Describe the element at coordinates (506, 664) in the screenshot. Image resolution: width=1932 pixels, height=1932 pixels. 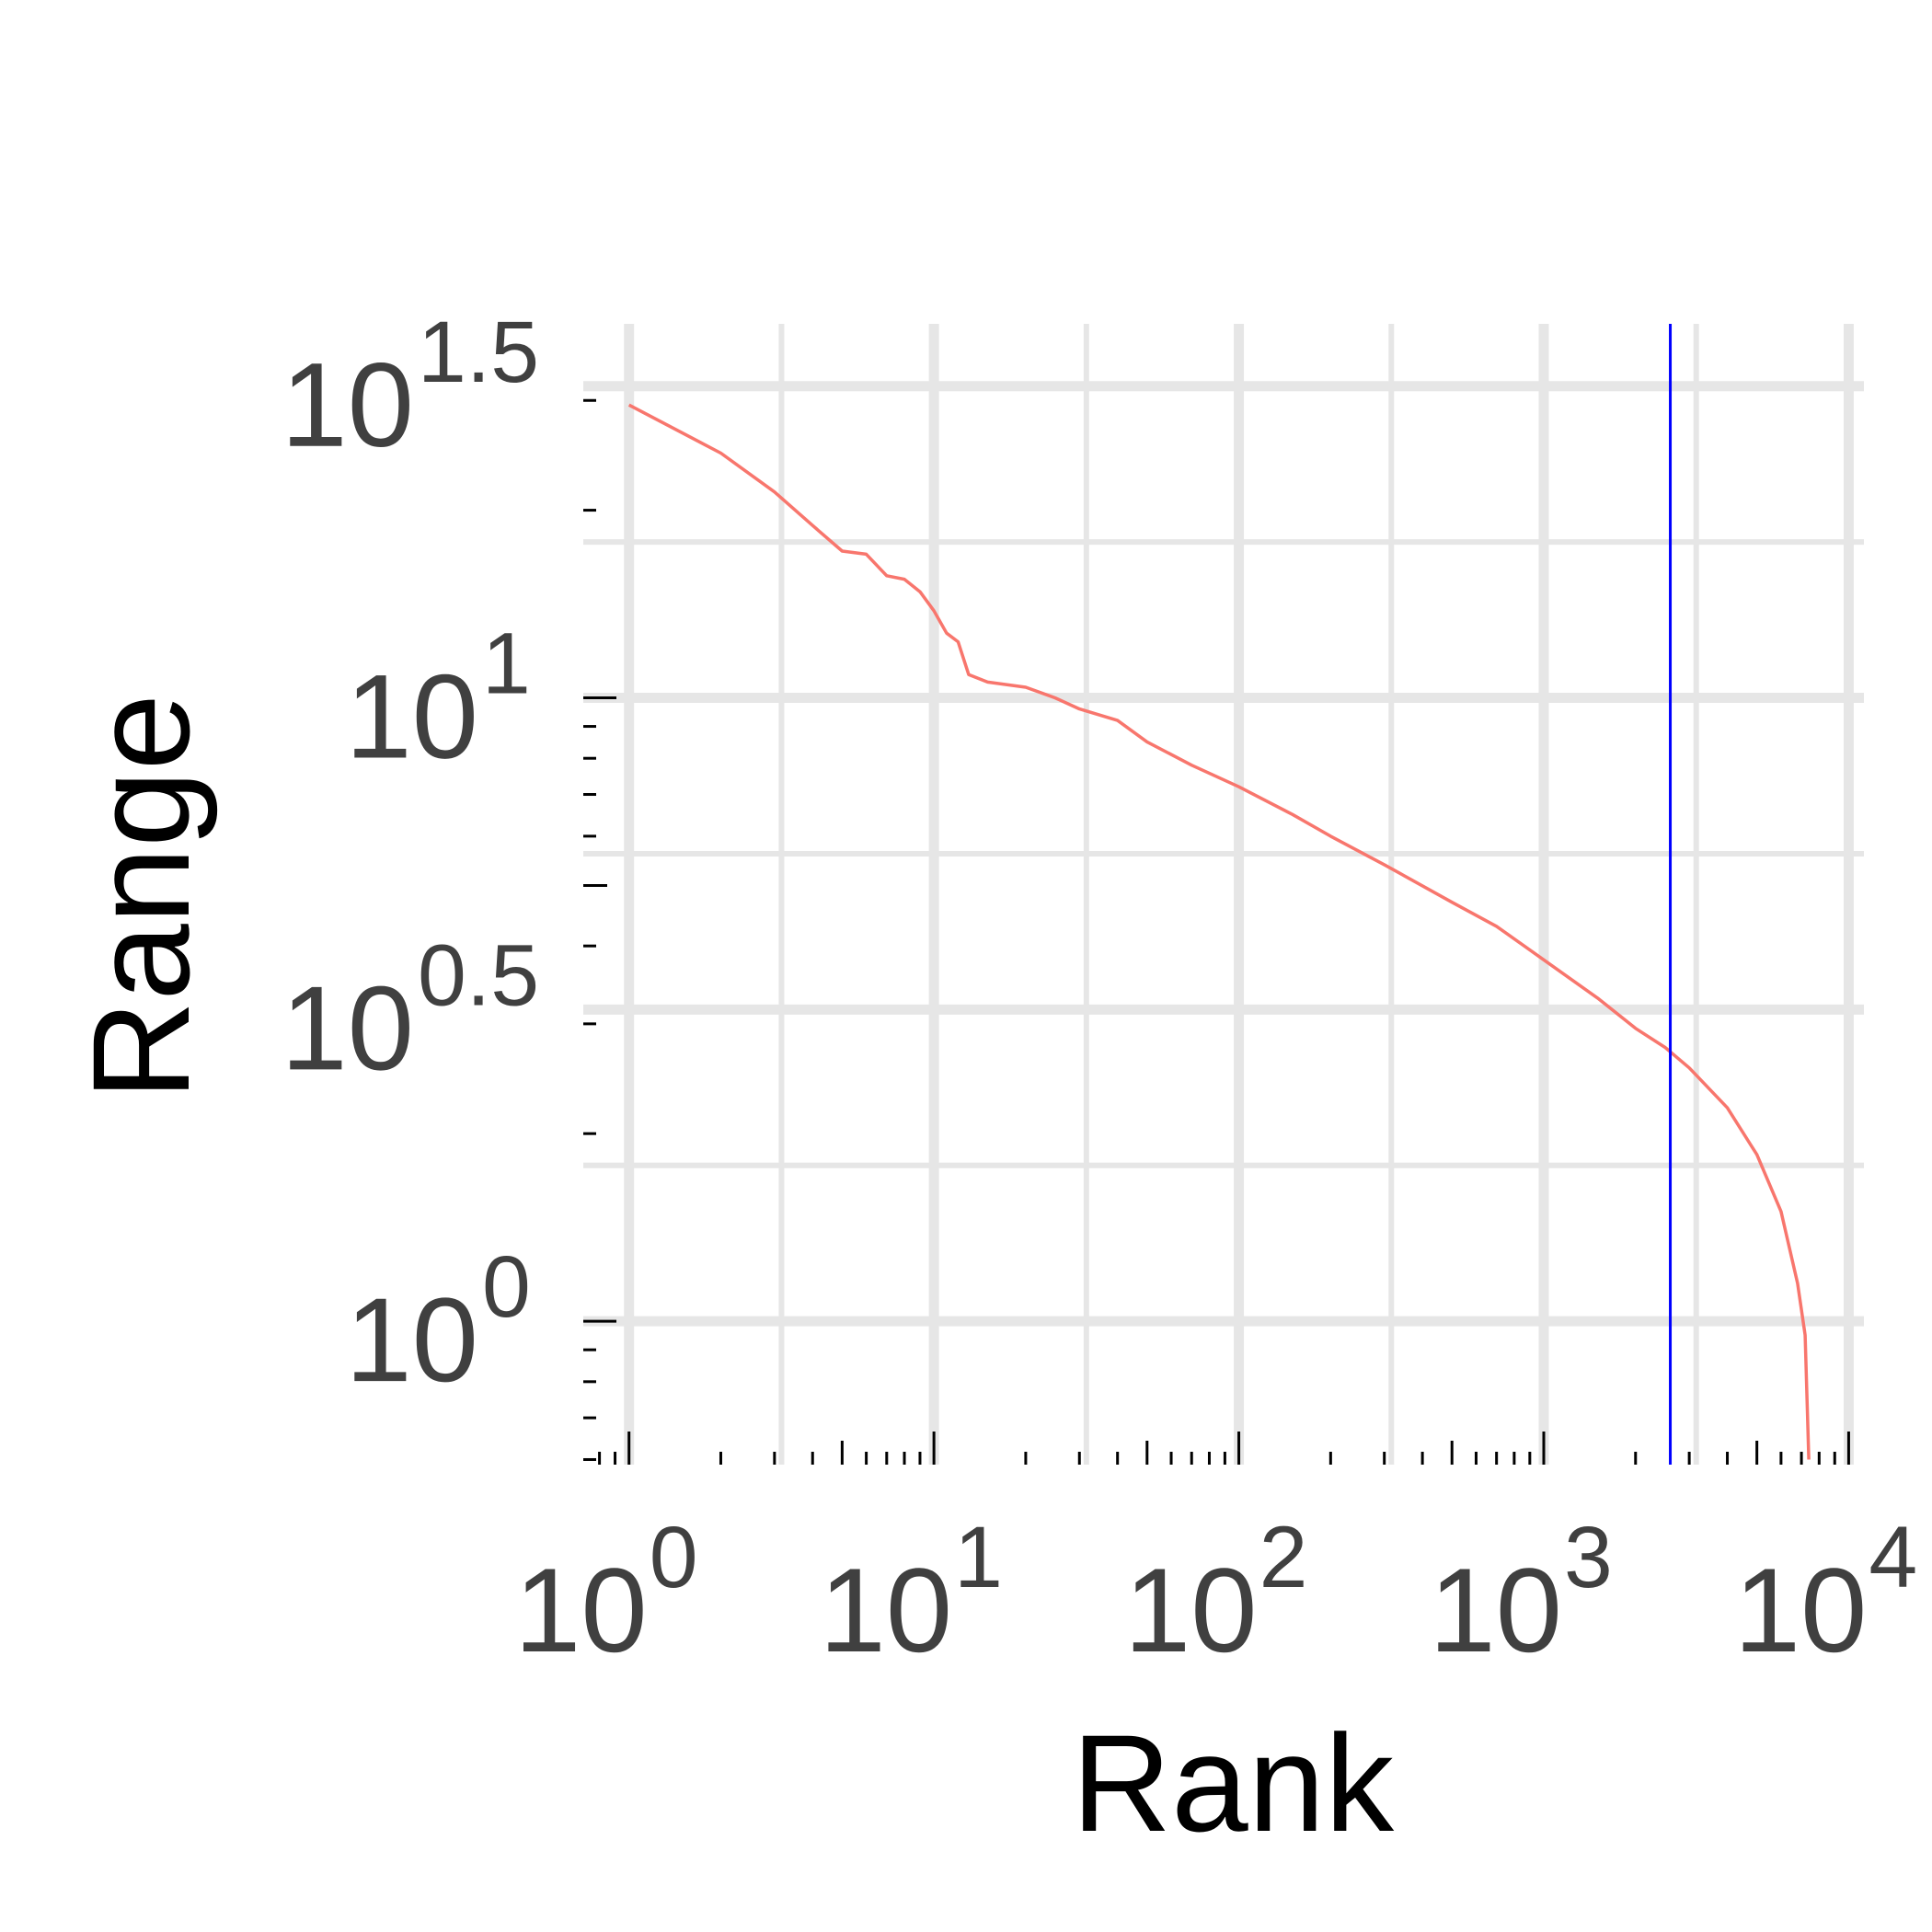
I see `y-tick-exponent: 1` at that location.